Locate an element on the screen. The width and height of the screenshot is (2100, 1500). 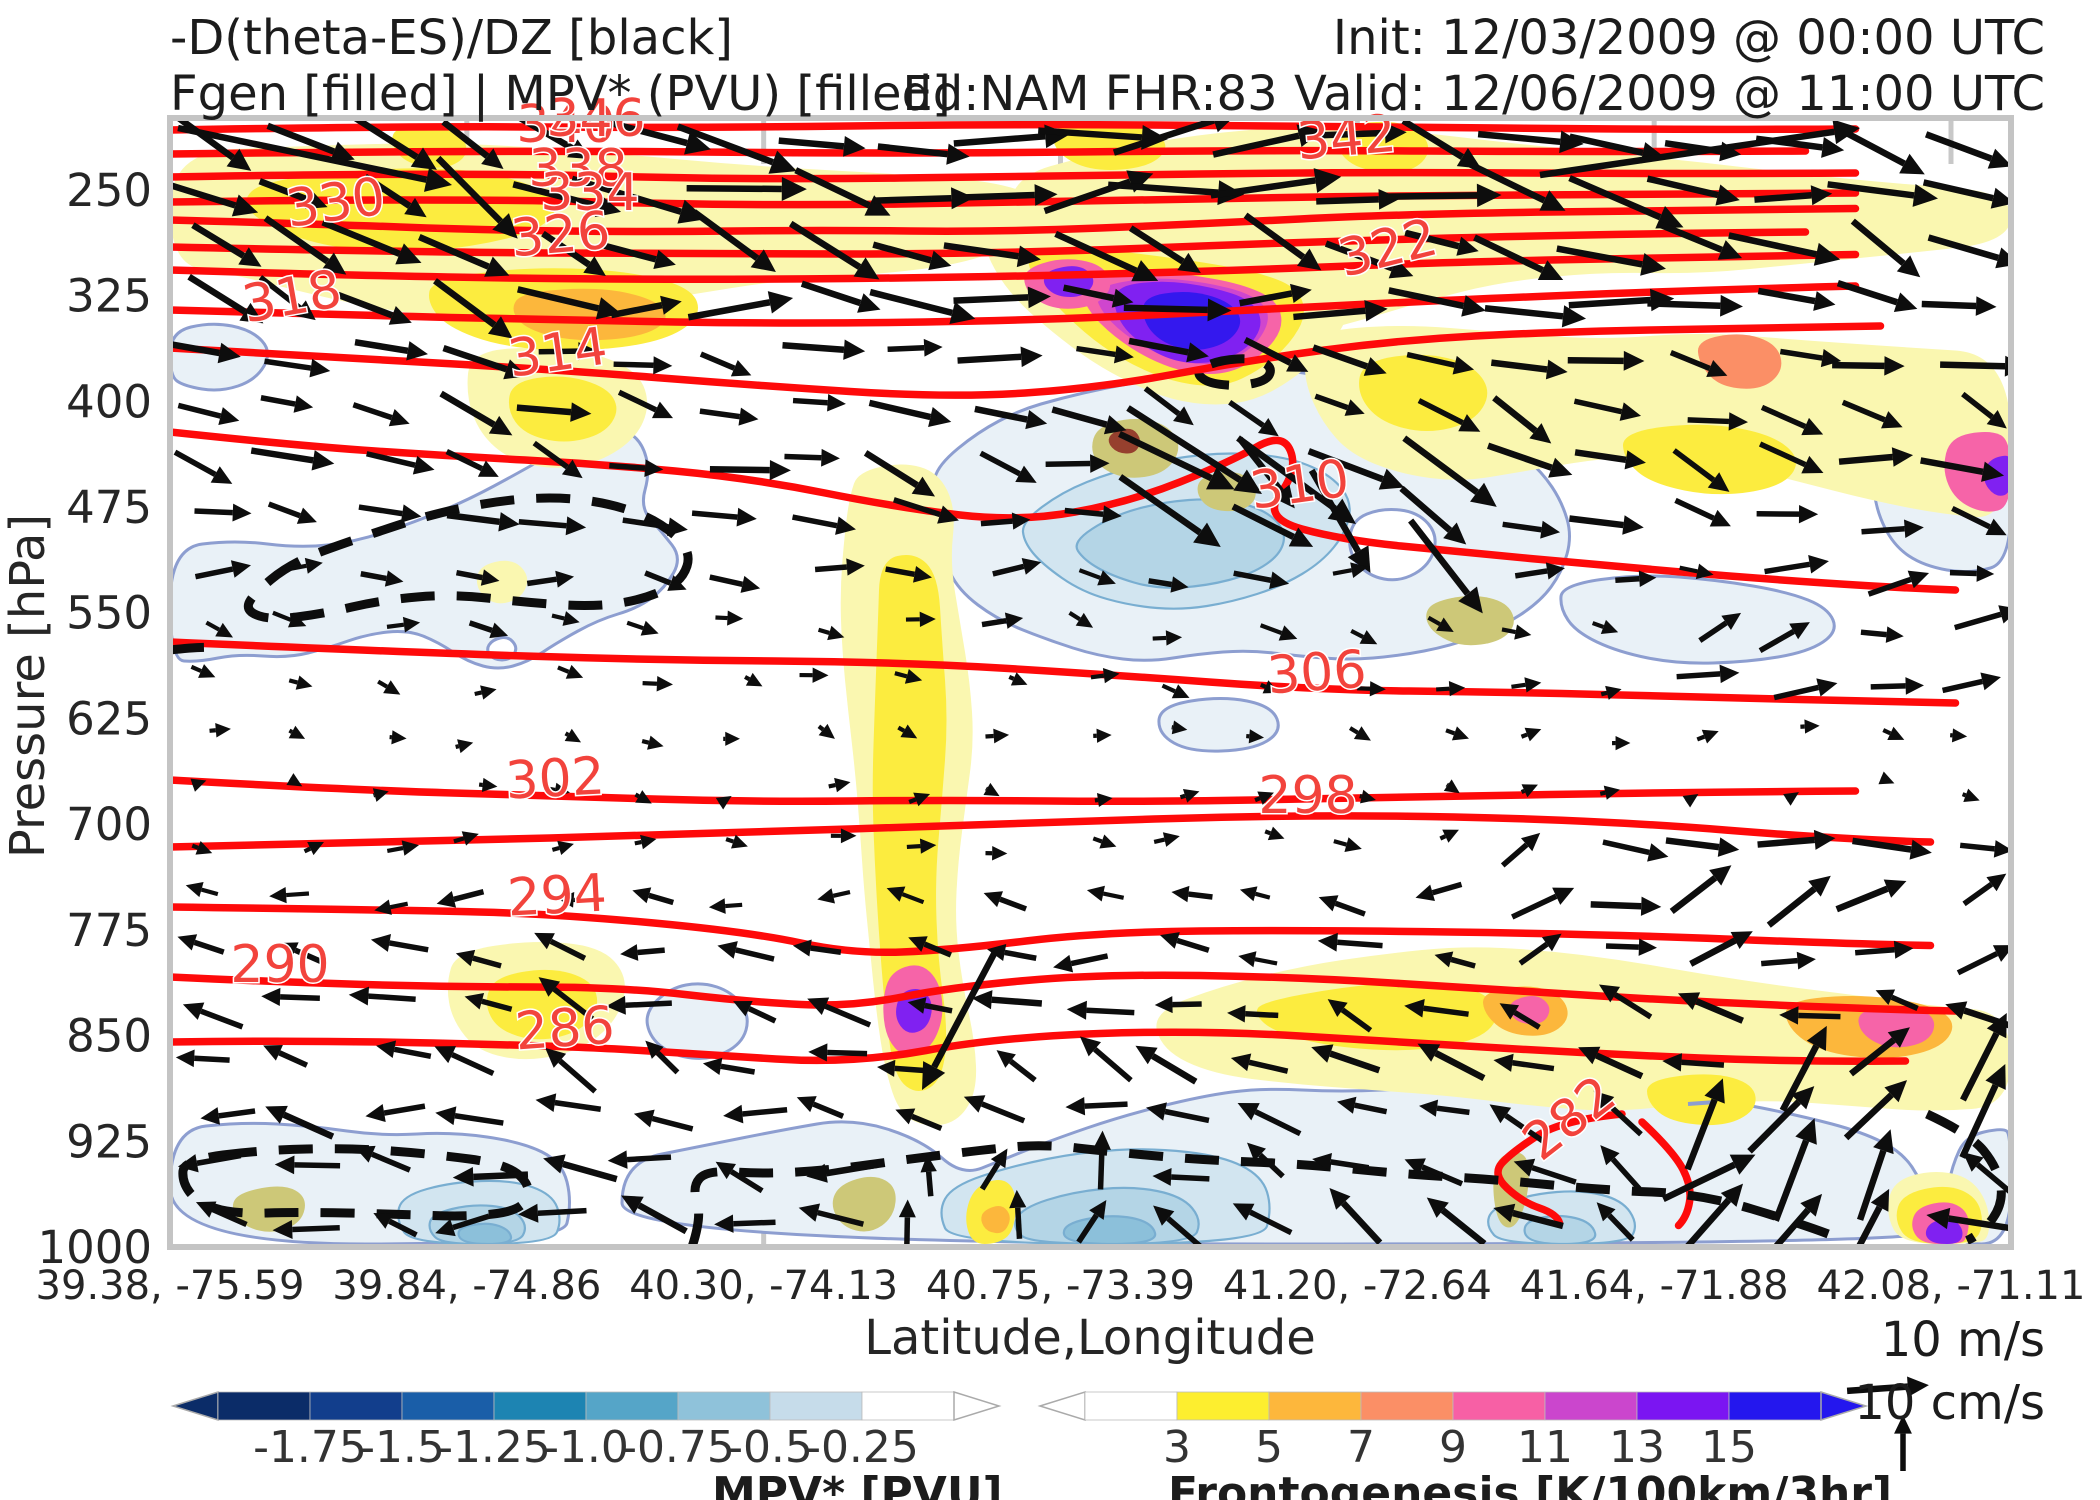
y-tick-label: 475 is located at coordinates (109, 507).